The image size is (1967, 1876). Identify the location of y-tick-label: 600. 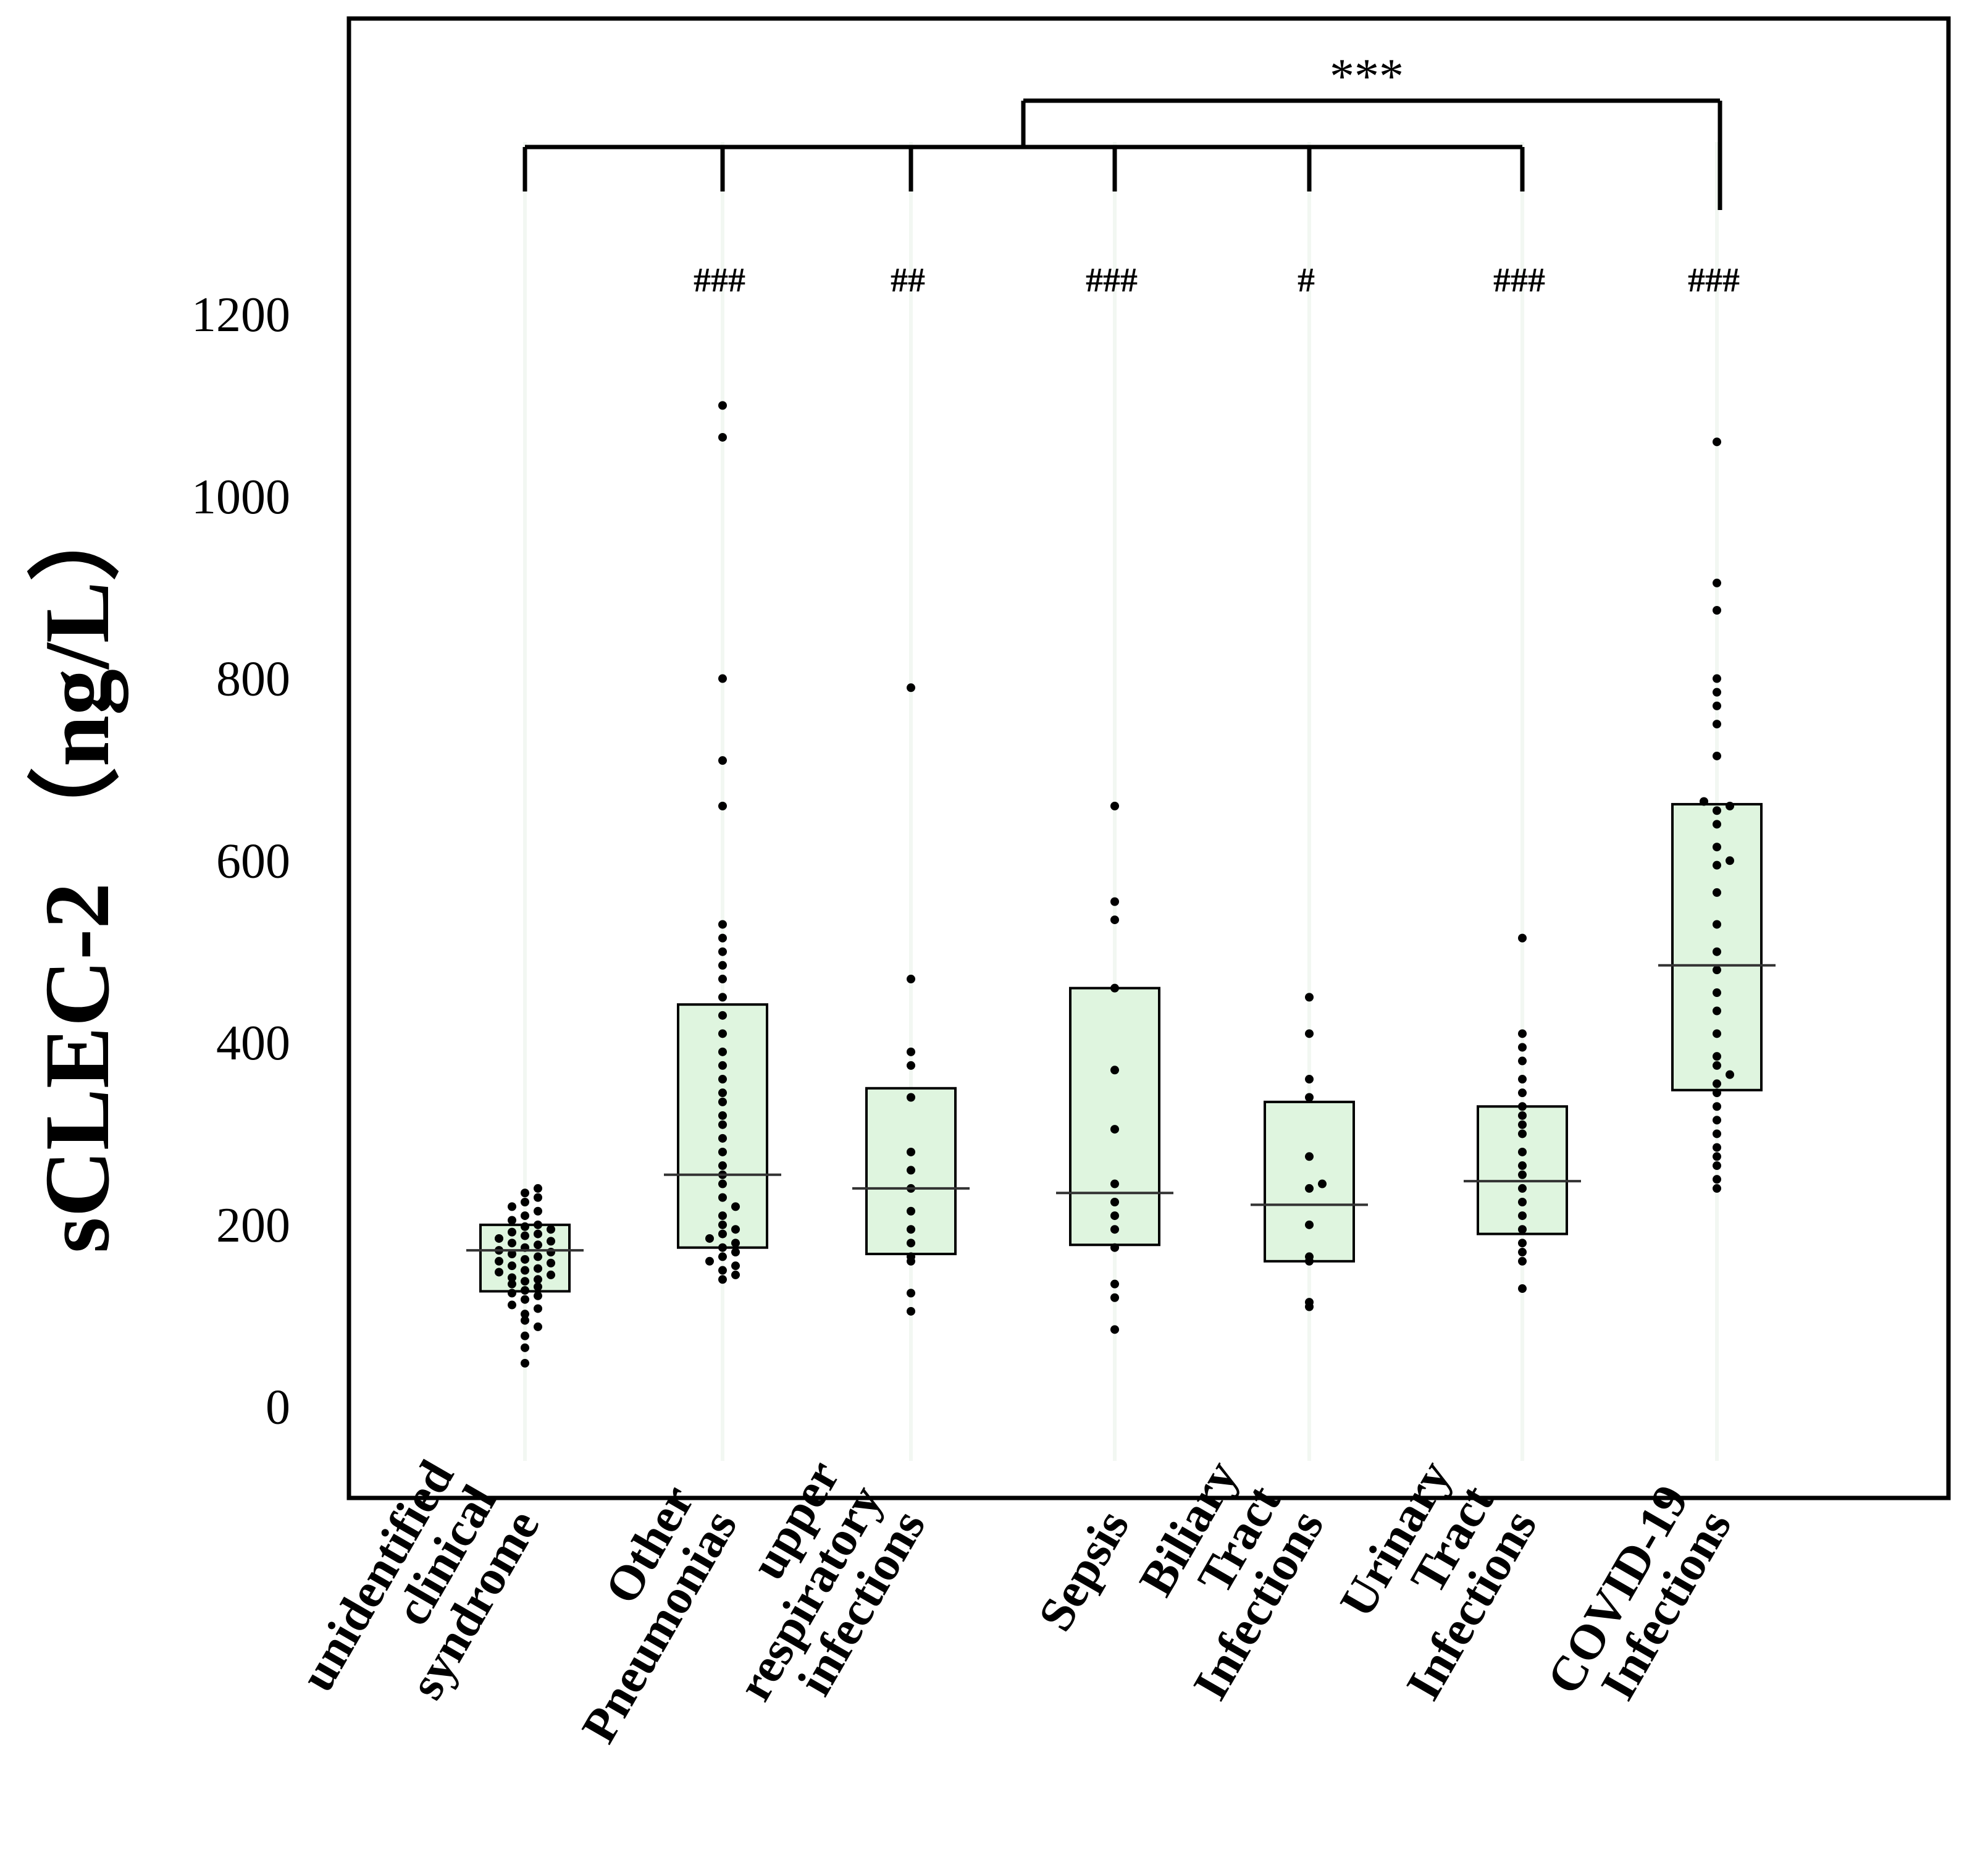
(253, 861).